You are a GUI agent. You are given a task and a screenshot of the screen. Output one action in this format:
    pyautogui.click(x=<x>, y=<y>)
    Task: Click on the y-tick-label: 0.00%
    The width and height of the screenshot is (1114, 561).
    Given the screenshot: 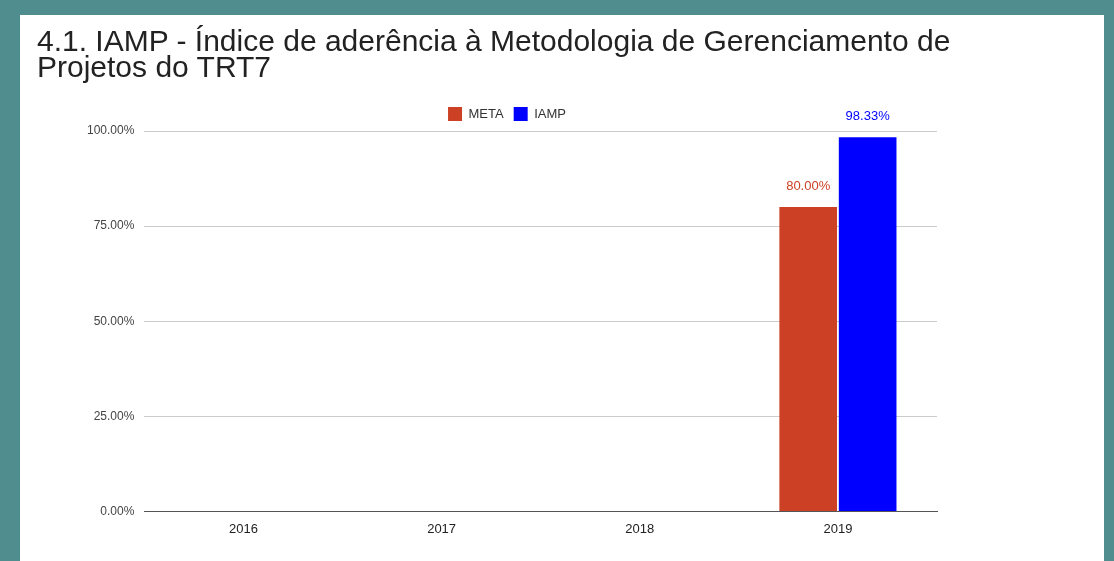 What is the action you would take?
    pyautogui.click(x=117, y=510)
    